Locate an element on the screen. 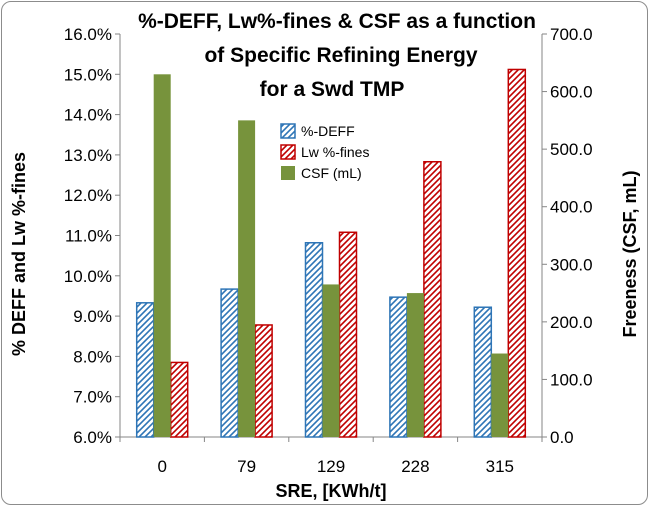  y-tick-label-right: 100.0 is located at coordinates (571, 379).